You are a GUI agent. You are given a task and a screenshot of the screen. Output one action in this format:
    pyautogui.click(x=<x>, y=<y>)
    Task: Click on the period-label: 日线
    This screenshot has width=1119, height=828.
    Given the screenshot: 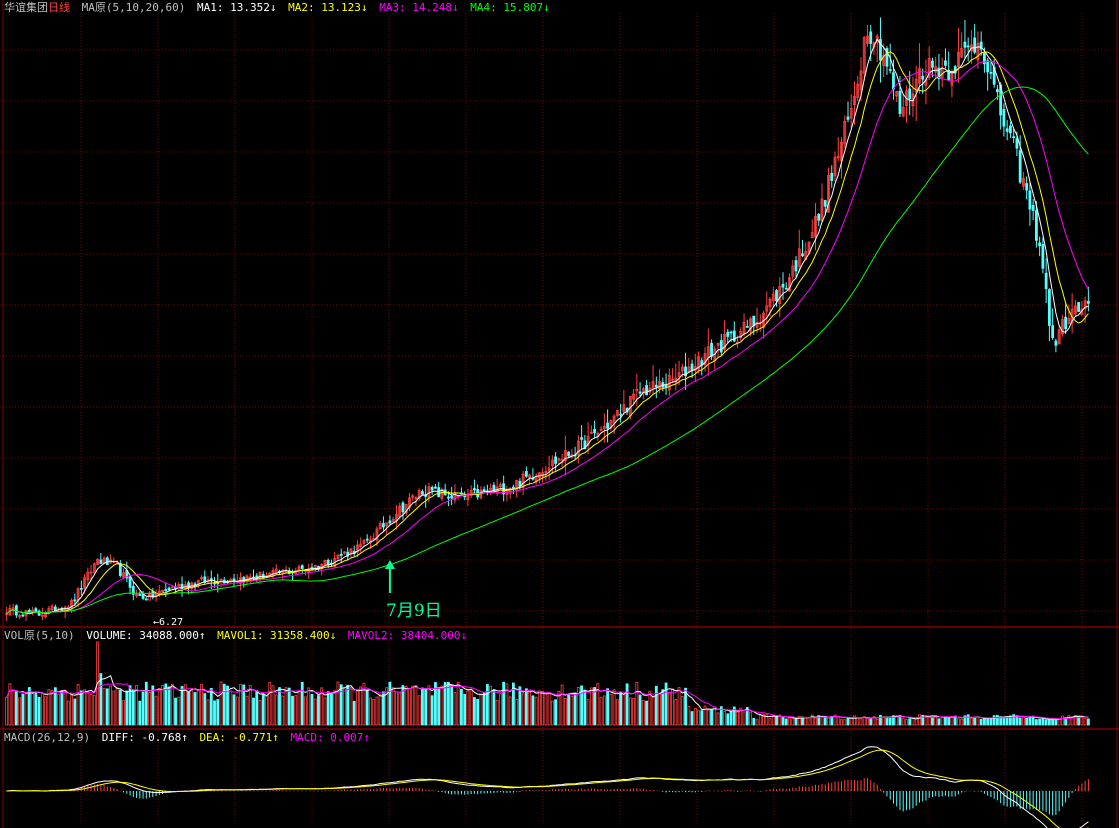 What is the action you would take?
    pyautogui.click(x=59, y=7)
    